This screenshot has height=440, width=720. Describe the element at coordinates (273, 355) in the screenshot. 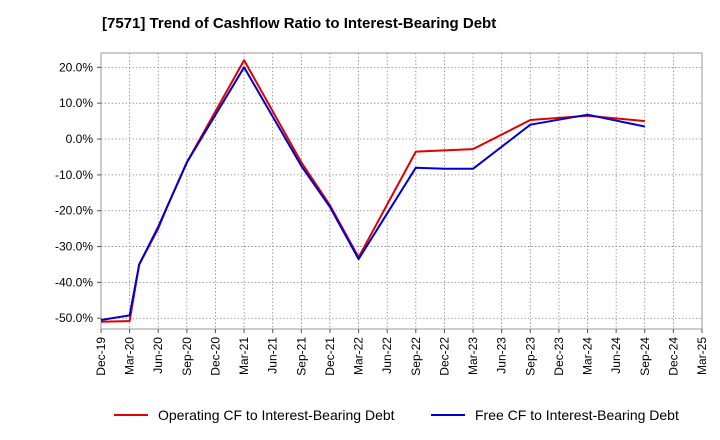

I see `x-tick-label: Jun-21` at that location.